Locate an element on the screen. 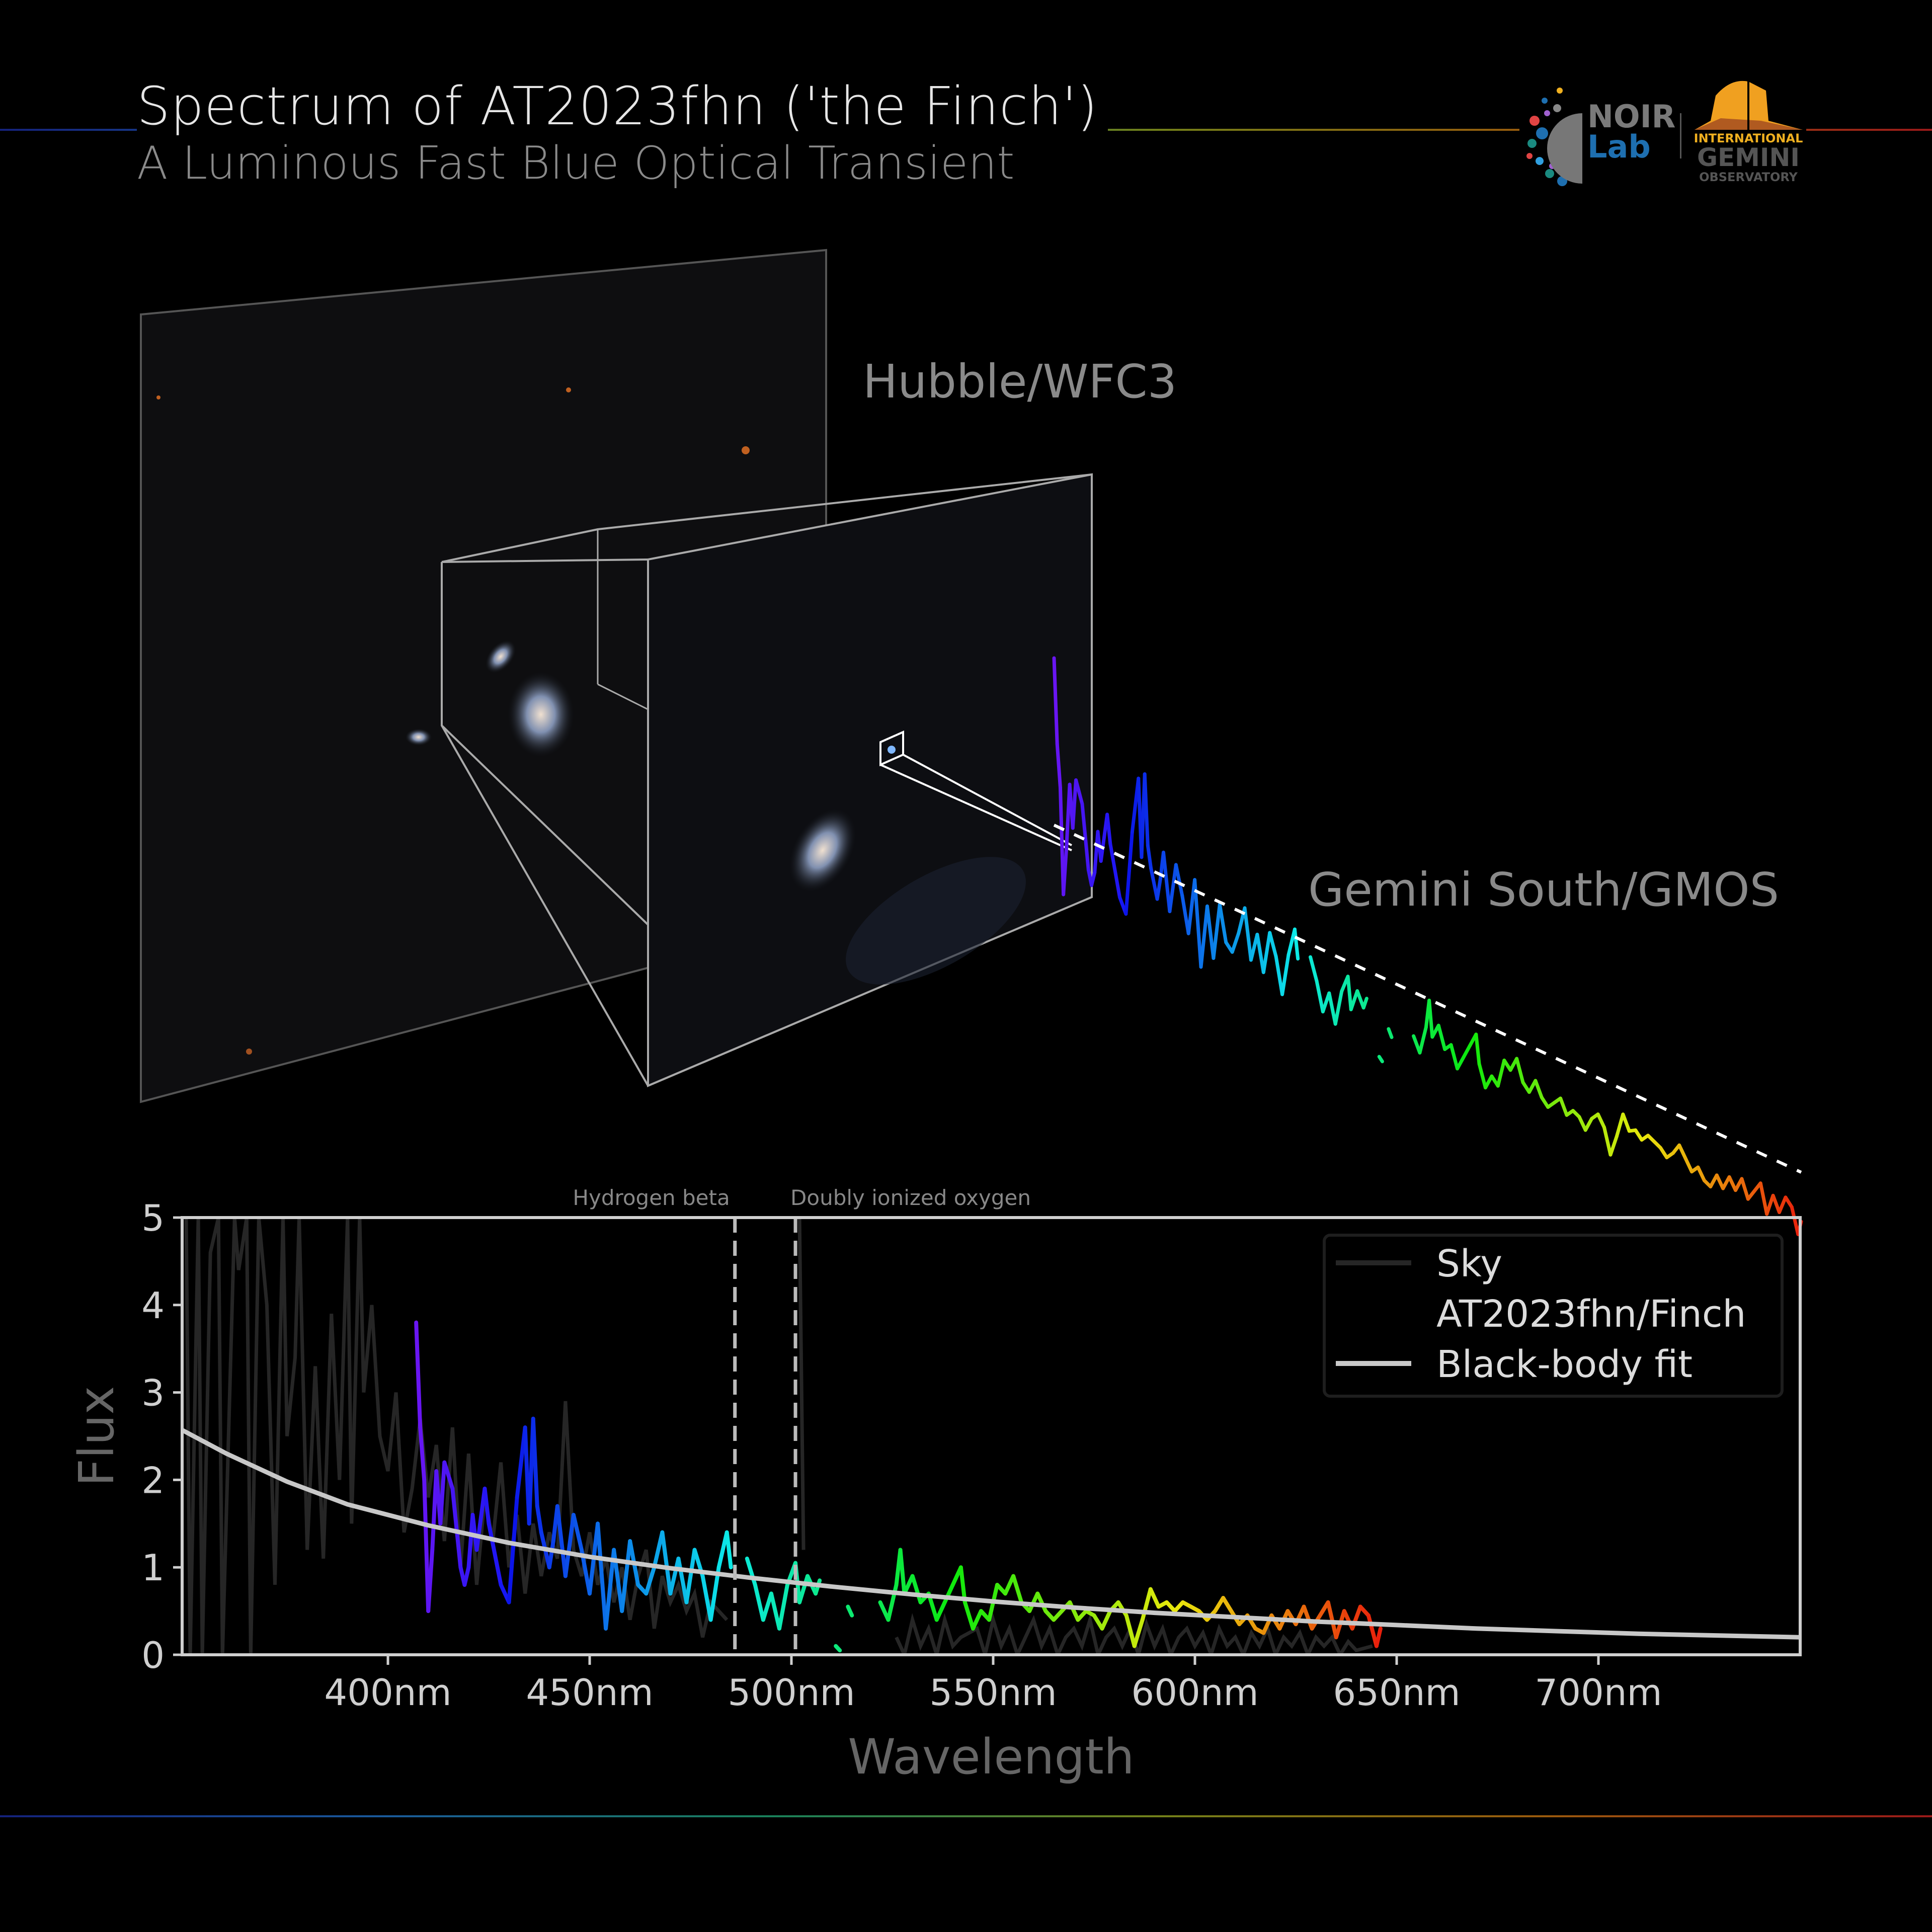 This screenshot has height=1932, width=1932. y-tick-label: 1 is located at coordinates (153, 1568).